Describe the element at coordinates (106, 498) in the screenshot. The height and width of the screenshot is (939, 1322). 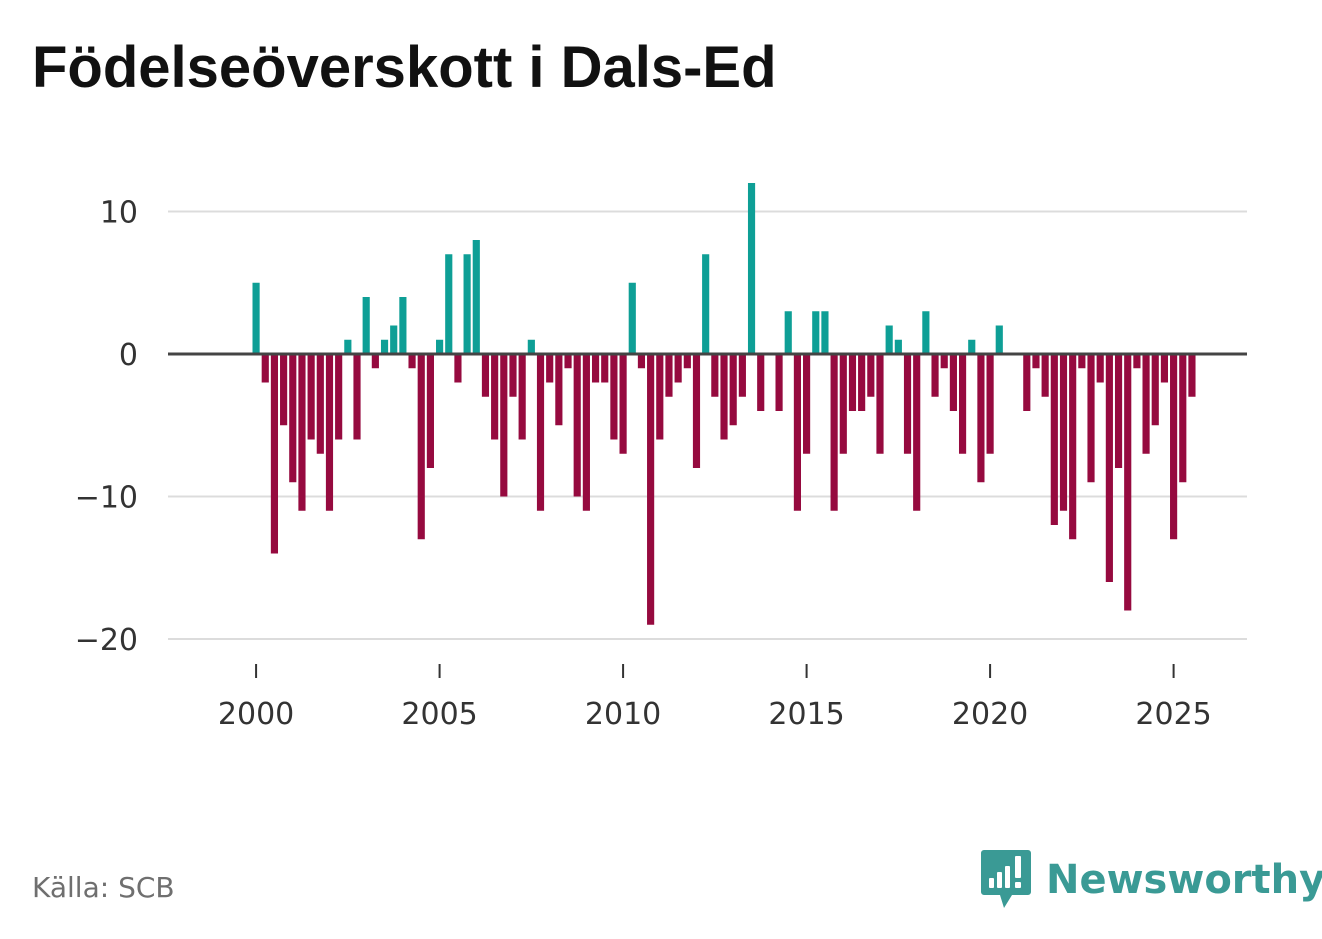
I see `y-tick-label: −10` at that location.